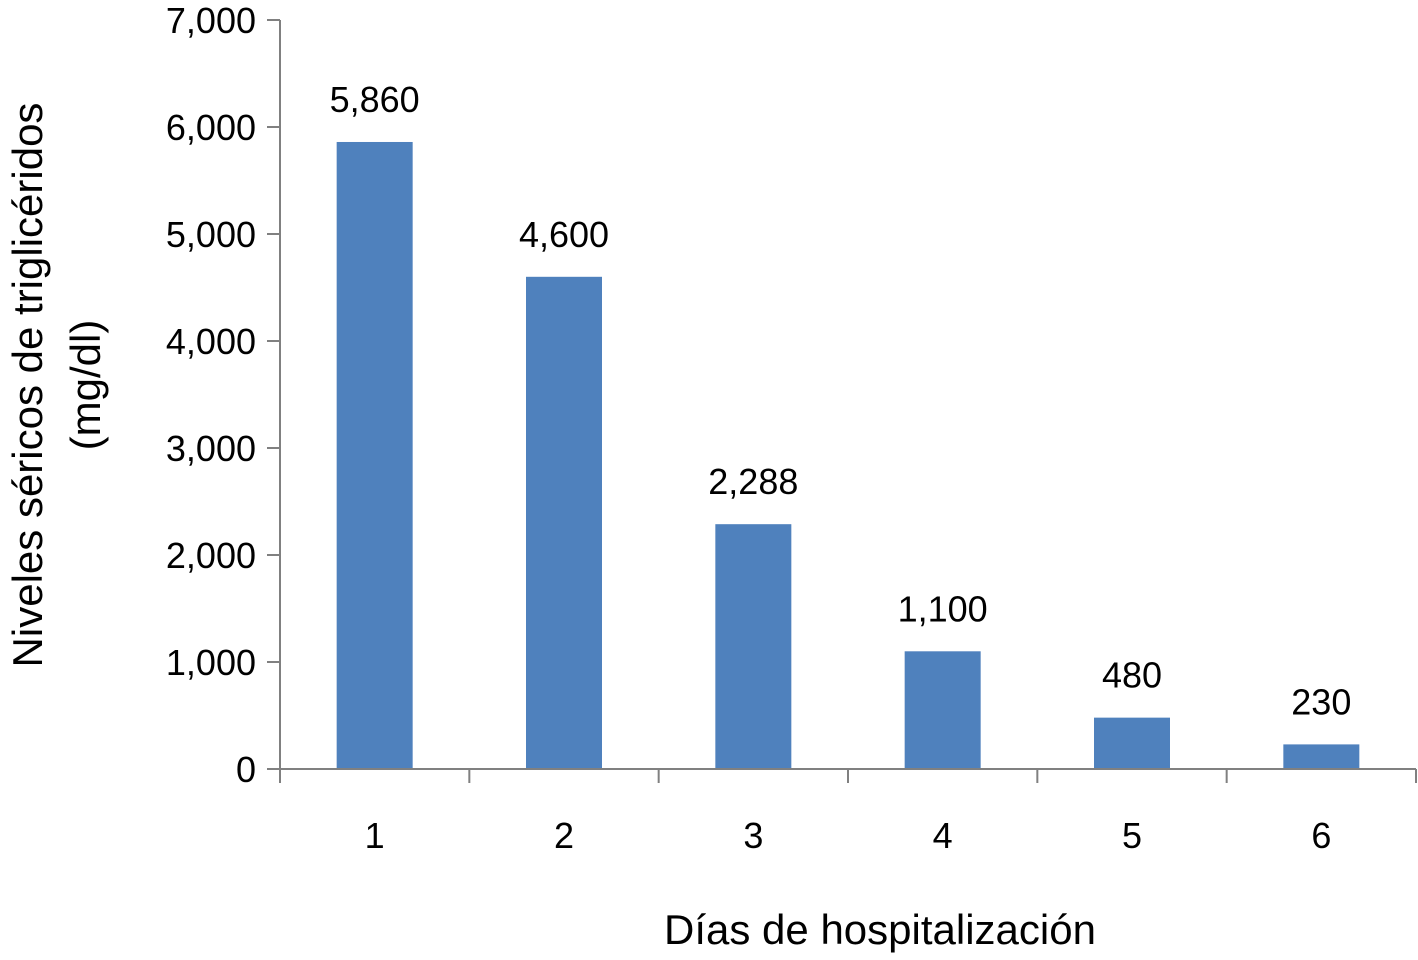 The width and height of the screenshot is (1418, 960). I want to click on y-tick-label-2000: 2,000, so click(211, 555).